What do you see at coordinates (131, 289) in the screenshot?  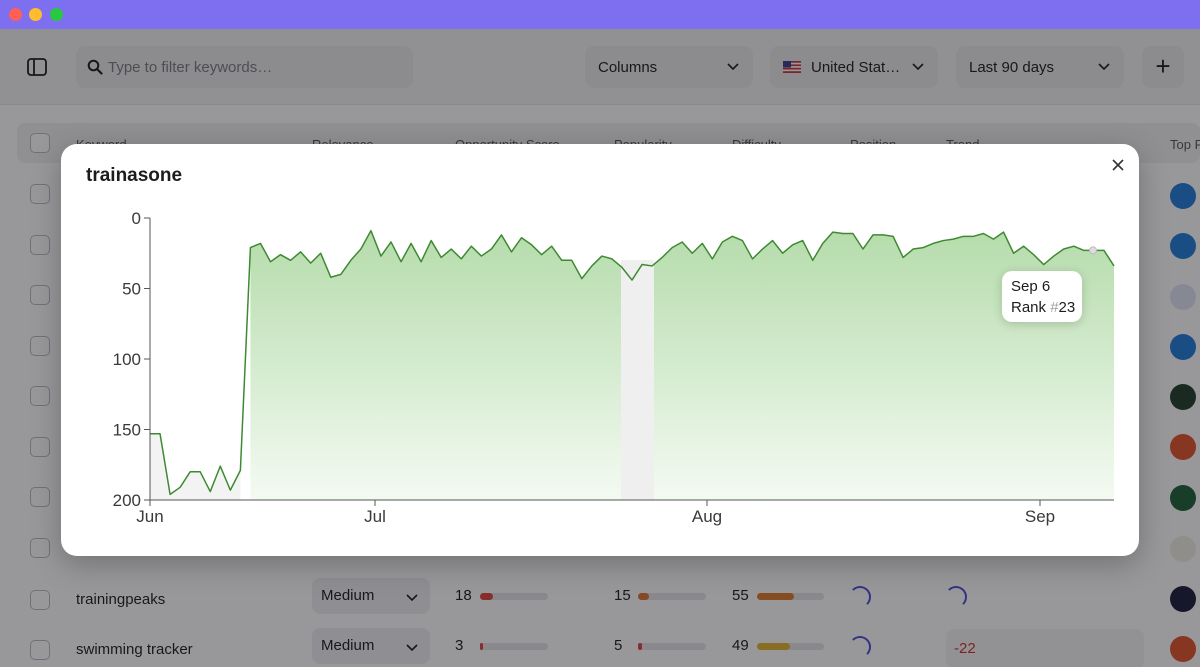 I see `y-tick-label: 50` at bounding box center [131, 289].